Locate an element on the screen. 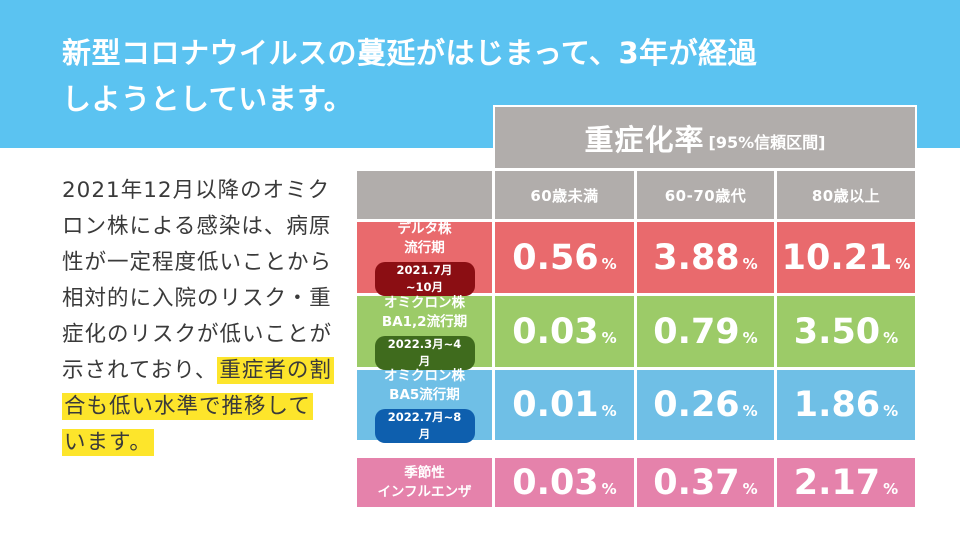  value-cell: 3.50% is located at coordinates (846, 331).